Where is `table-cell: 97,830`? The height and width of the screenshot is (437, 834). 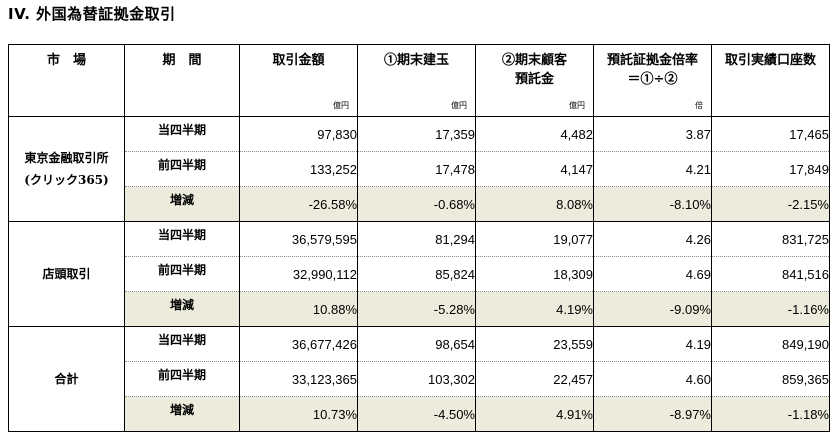
table-cell: 97,830 is located at coordinates (298, 134).